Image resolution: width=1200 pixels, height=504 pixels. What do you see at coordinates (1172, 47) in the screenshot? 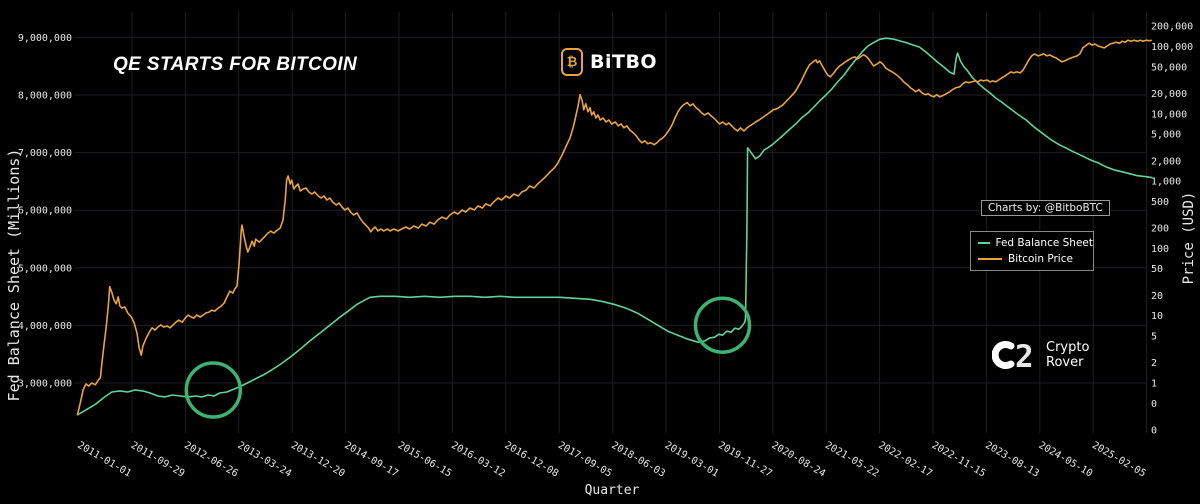
I see `right-axis-tick-label: 100,000` at bounding box center [1172, 47].